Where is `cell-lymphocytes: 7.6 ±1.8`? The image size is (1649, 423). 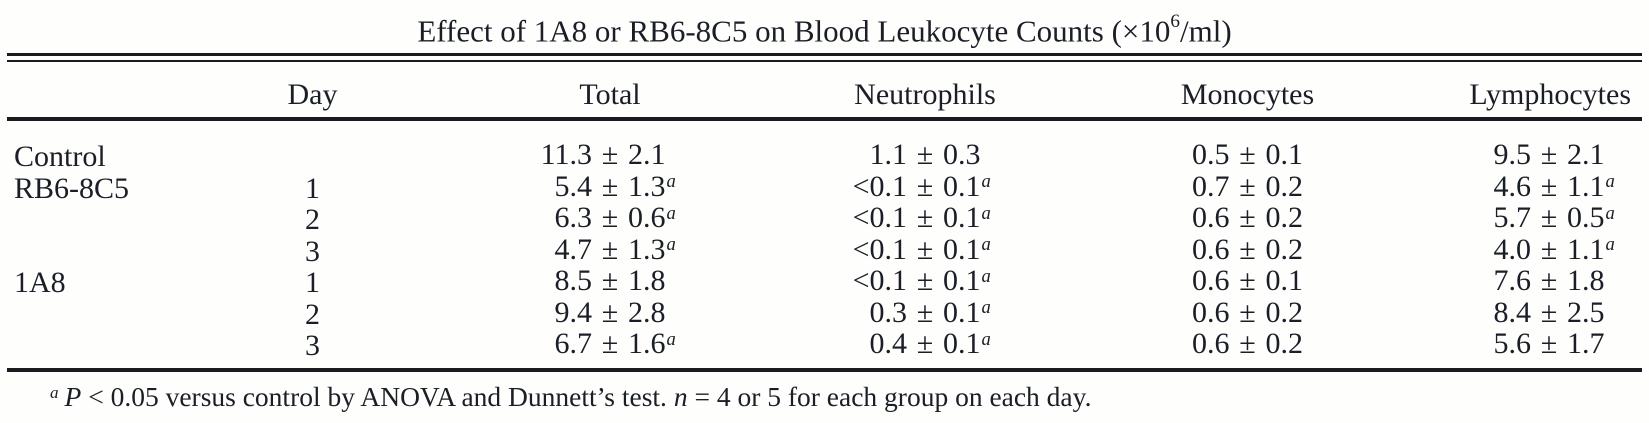
cell-lymphocytes: 7.6 ±1.8 is located at coordinates (1549, 280).